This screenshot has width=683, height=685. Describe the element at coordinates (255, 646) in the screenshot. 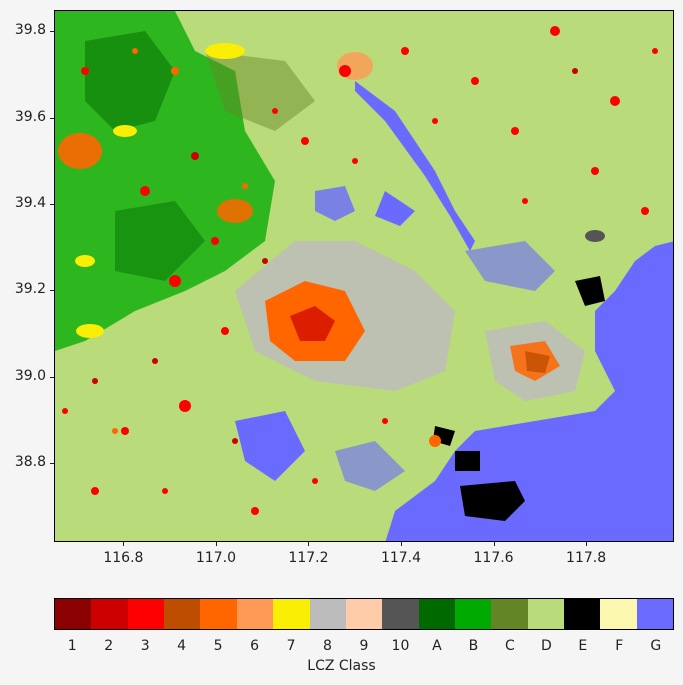

I see `colorbar-class-label: 6` at that location.